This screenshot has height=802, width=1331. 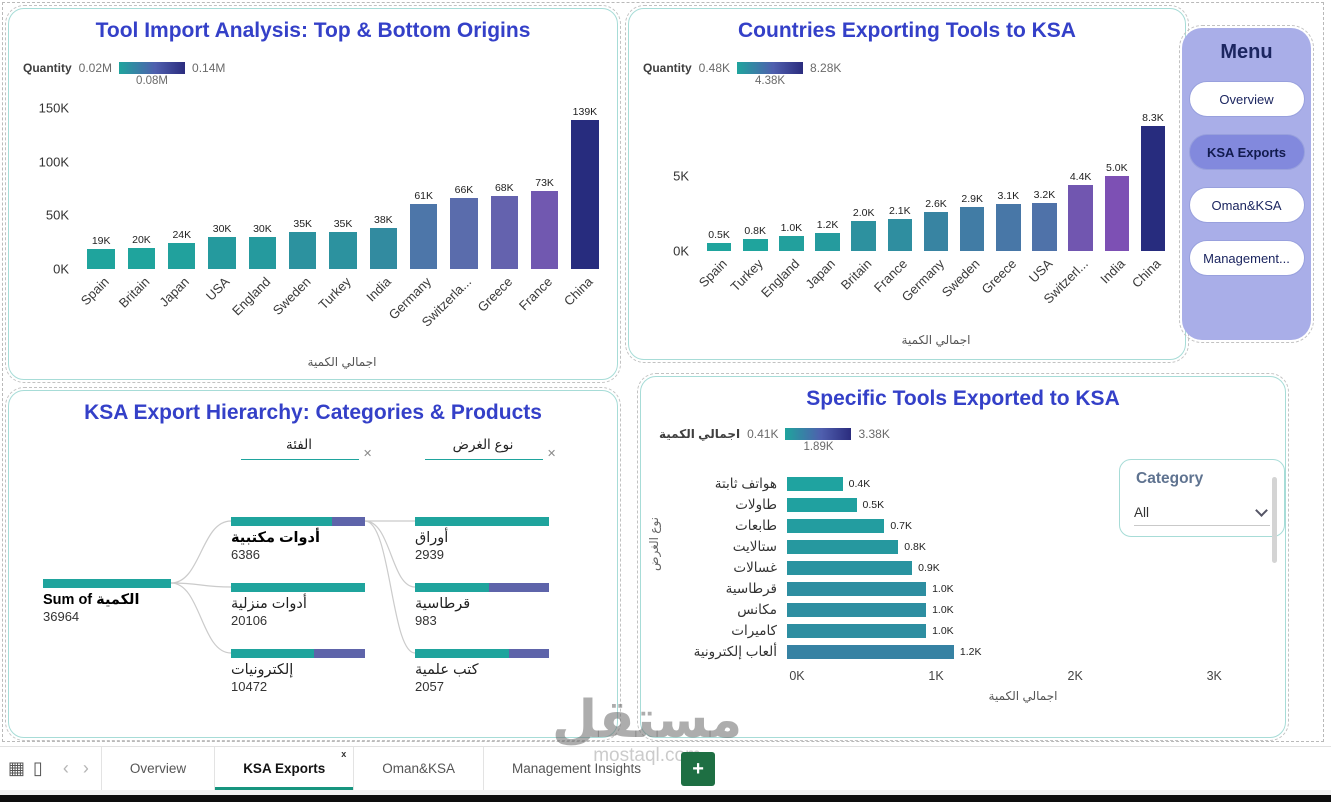 What do you see at coordinates (222, 203) in the screenshot?
I see `bar-column-USA: 30K USA` at bounding box center [222, 203].